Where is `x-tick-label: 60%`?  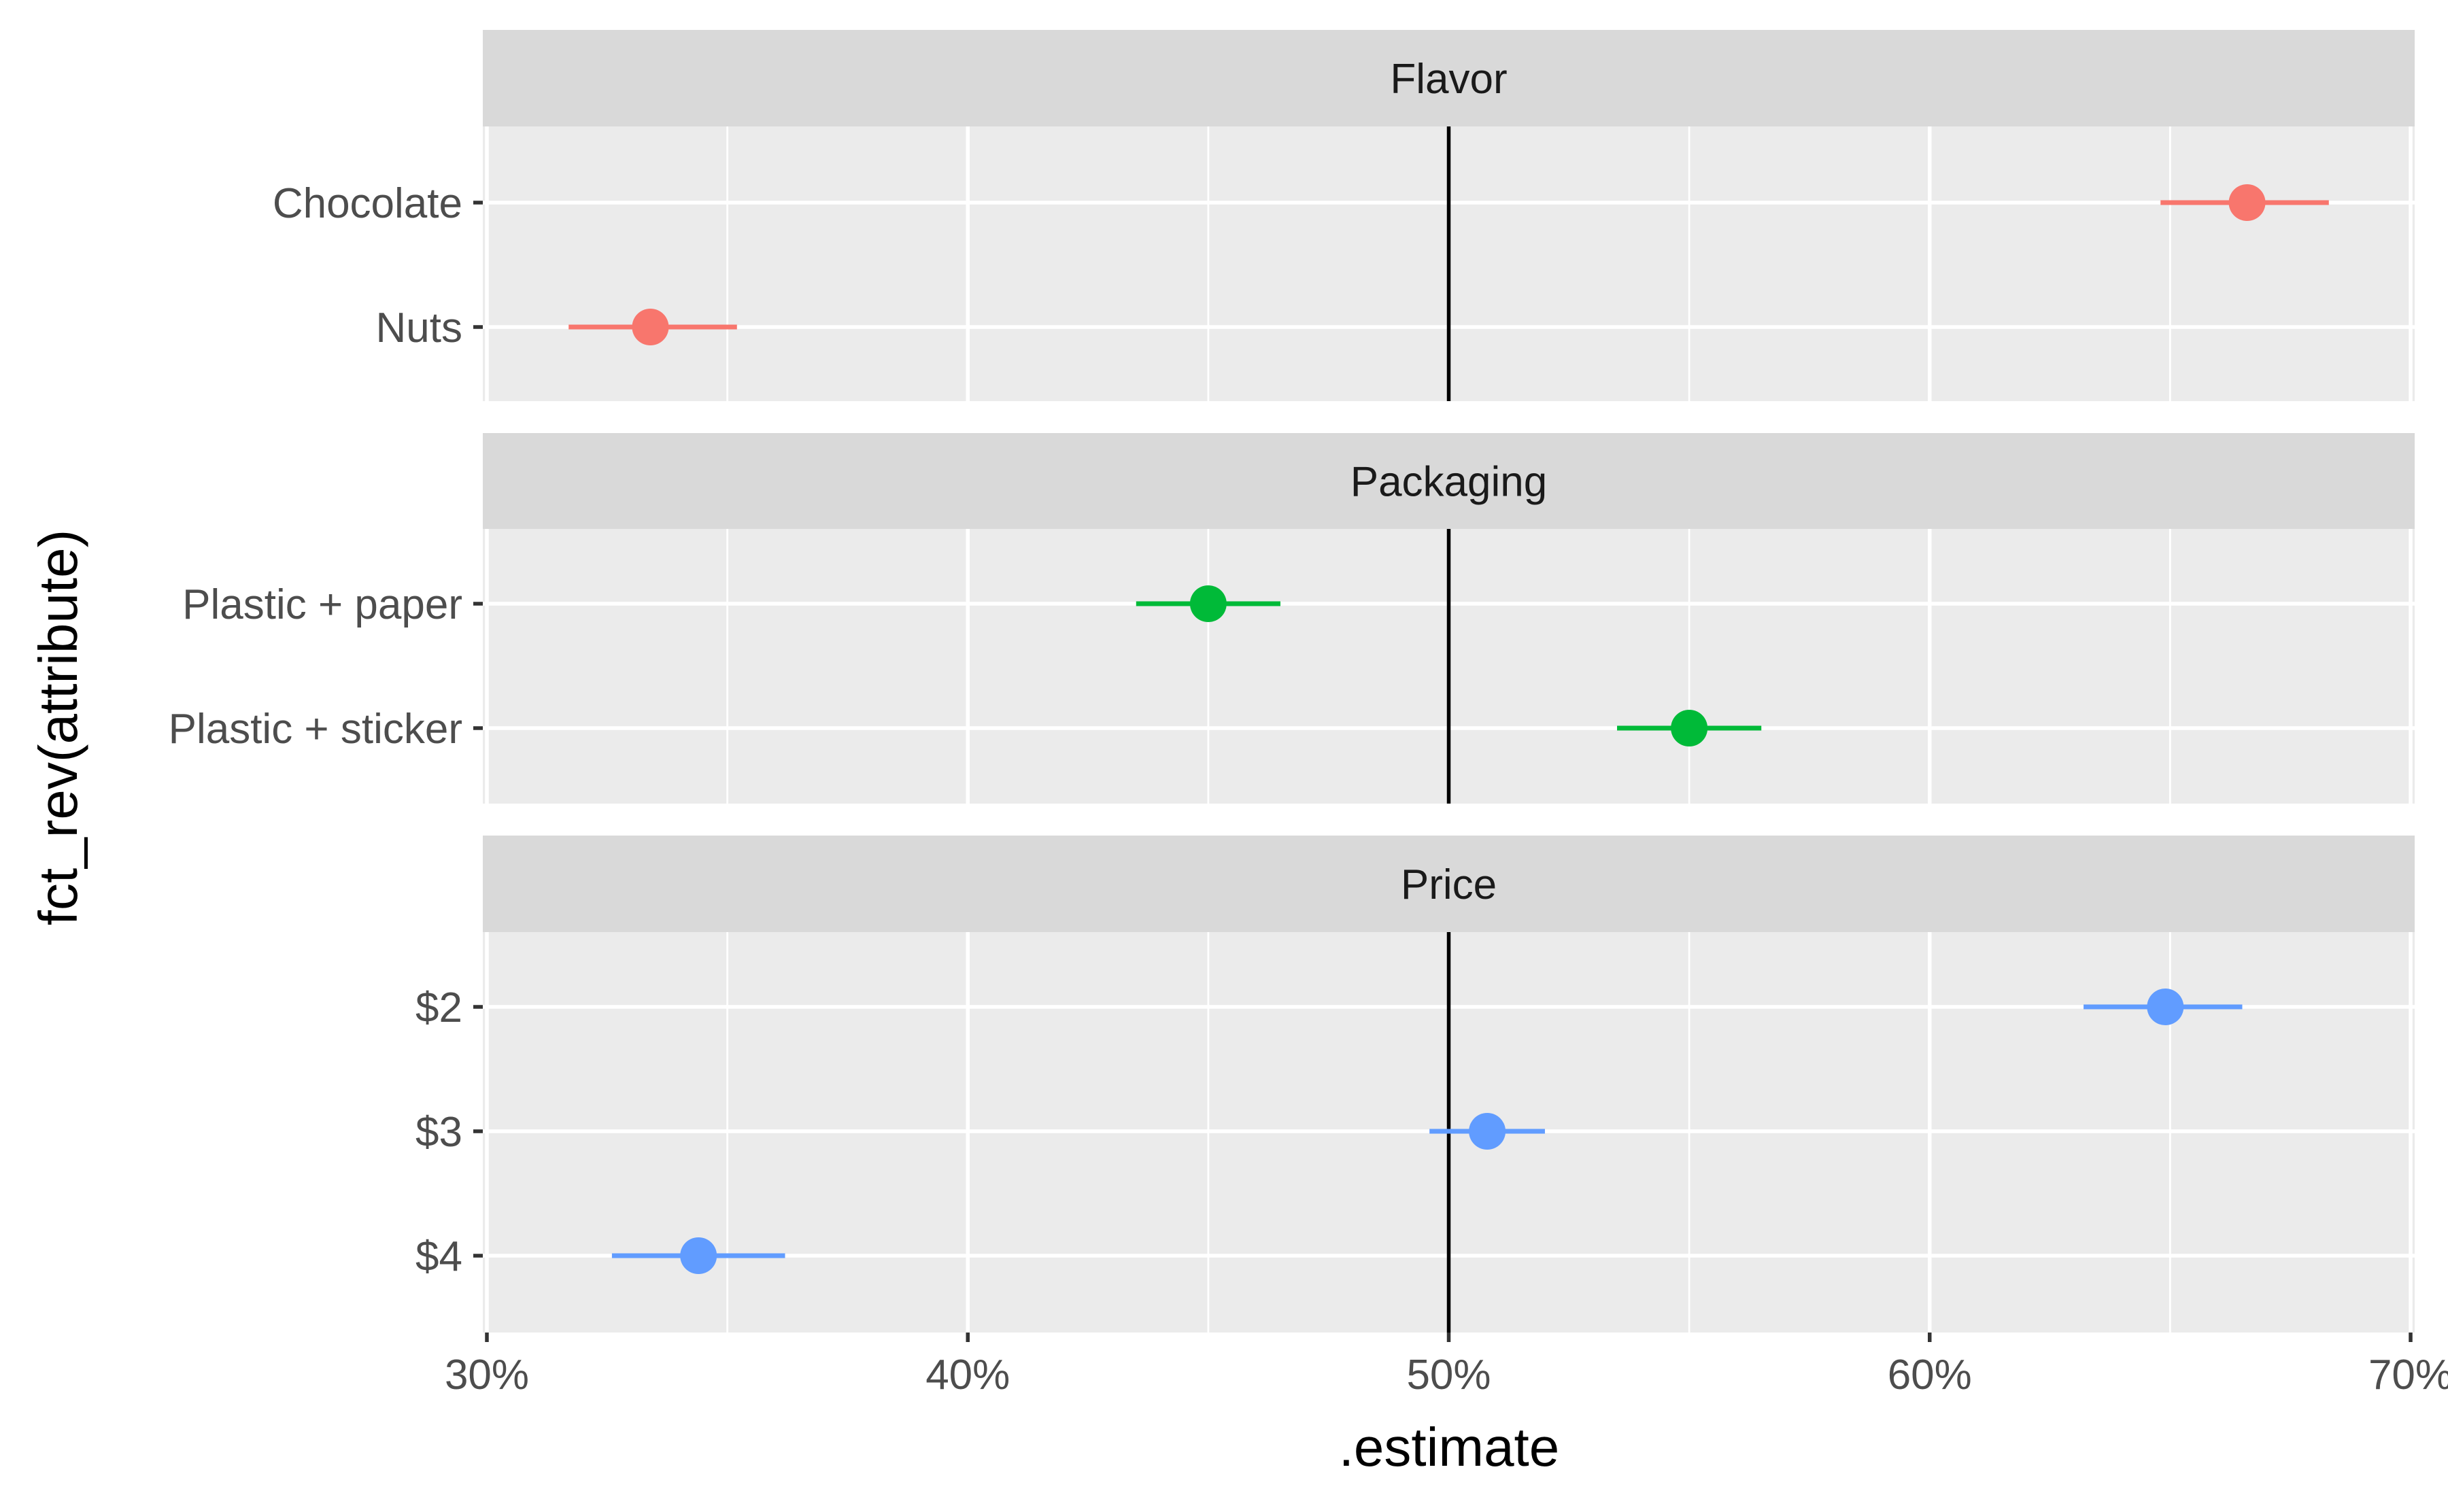
x-tick-label: 60% is located at coordinates (1930, 1375).